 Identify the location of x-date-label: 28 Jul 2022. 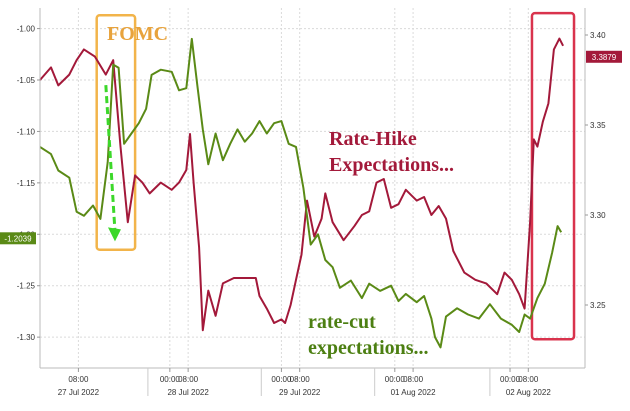
(188, 392).